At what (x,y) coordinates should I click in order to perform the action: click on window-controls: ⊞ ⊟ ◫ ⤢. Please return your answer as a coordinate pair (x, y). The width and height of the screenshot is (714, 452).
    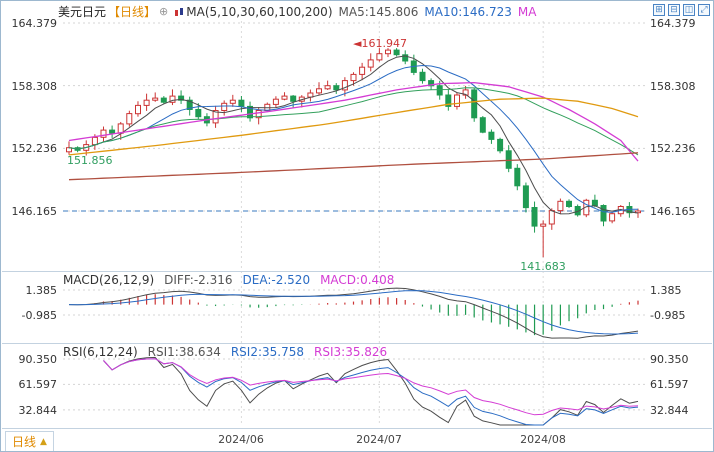
    Looking at the image, I should click on (681, 10).